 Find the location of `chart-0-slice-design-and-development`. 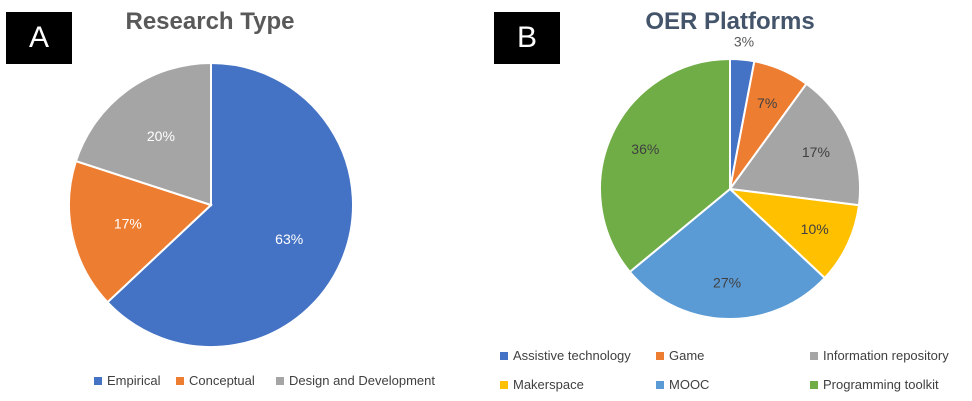

chart-0-slice-design-and-development is located at coordinates (143, 134).